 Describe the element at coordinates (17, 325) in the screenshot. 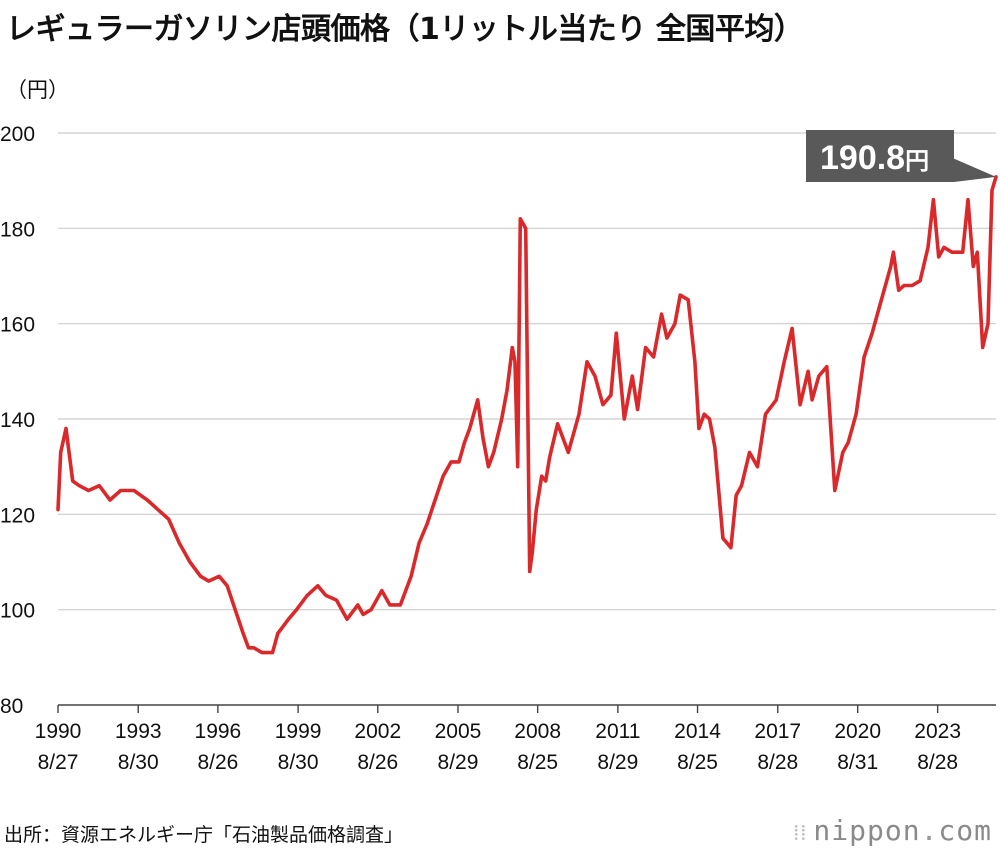

I see `y-tick-label: 160` at that location.